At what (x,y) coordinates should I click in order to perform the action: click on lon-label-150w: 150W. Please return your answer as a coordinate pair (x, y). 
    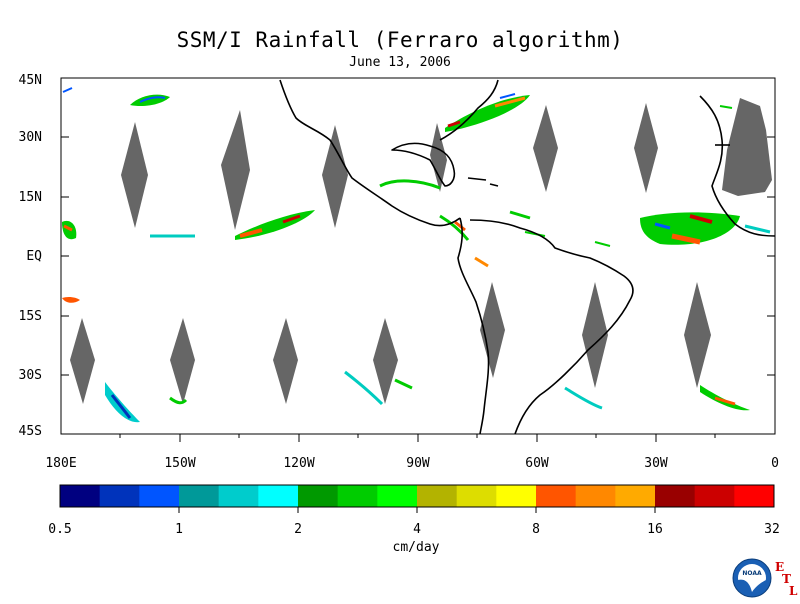
    Looking at the image, I should click on (180, 463).